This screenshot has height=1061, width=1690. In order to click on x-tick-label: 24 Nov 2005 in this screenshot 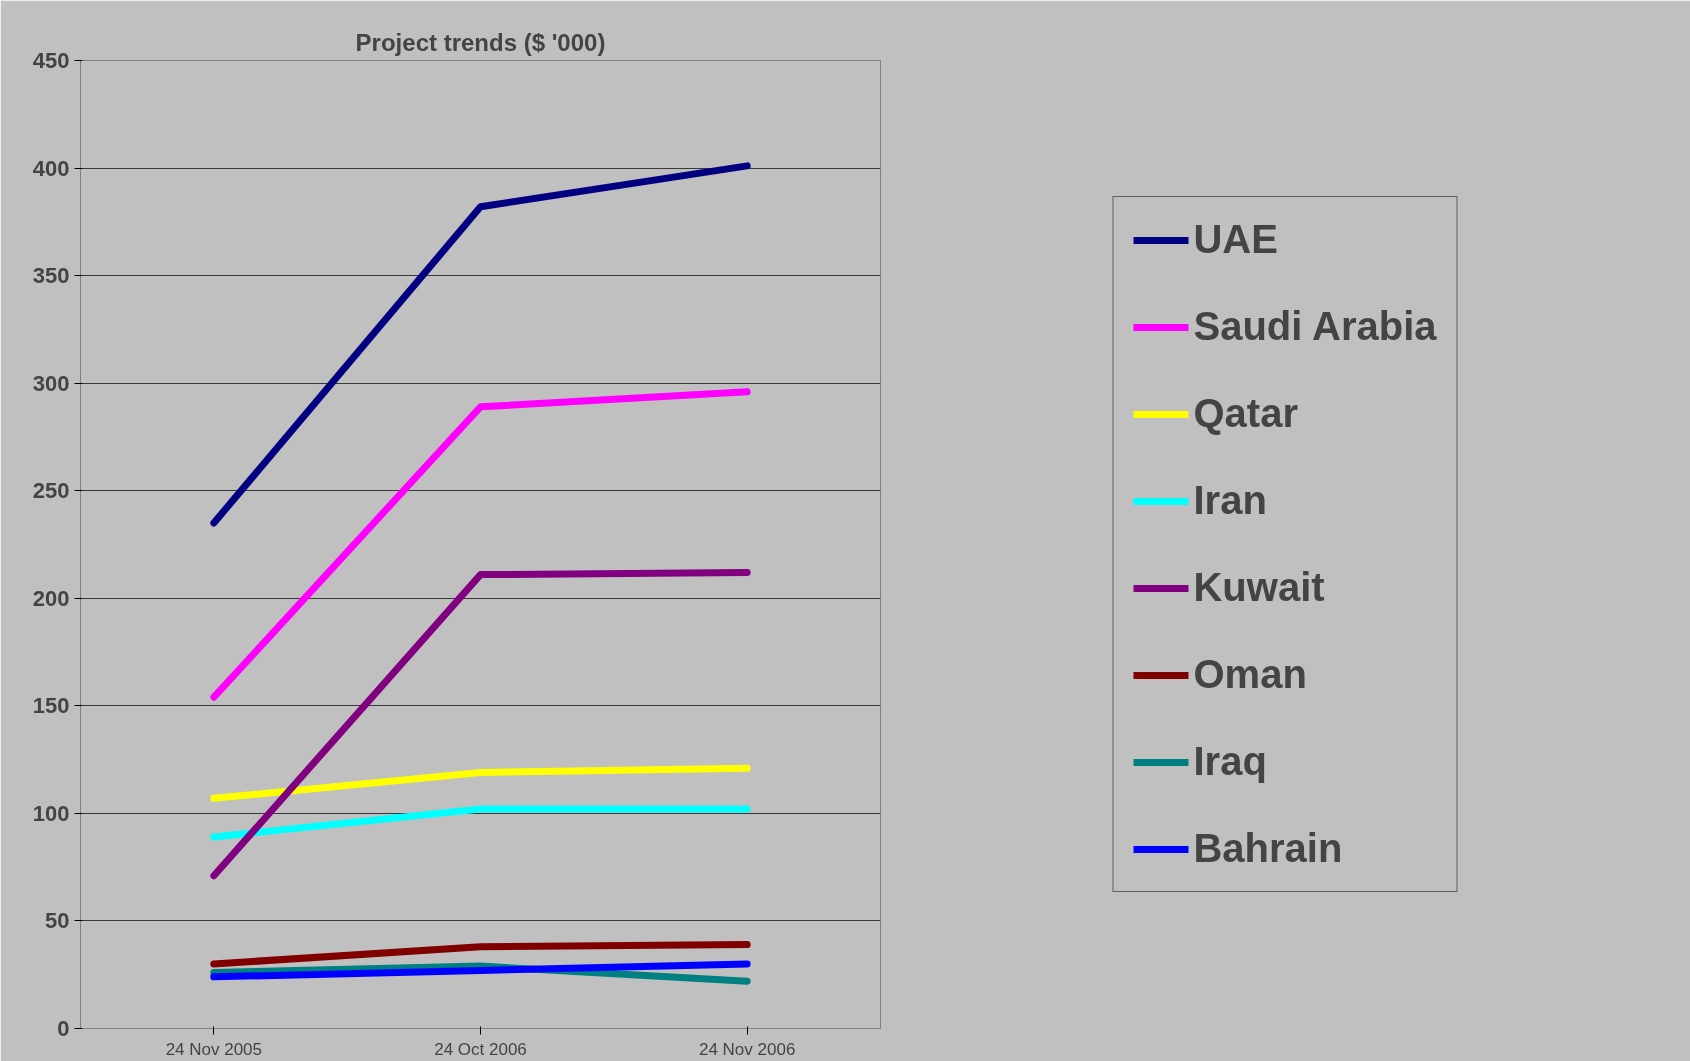, I will do `click(214, 1049)`.